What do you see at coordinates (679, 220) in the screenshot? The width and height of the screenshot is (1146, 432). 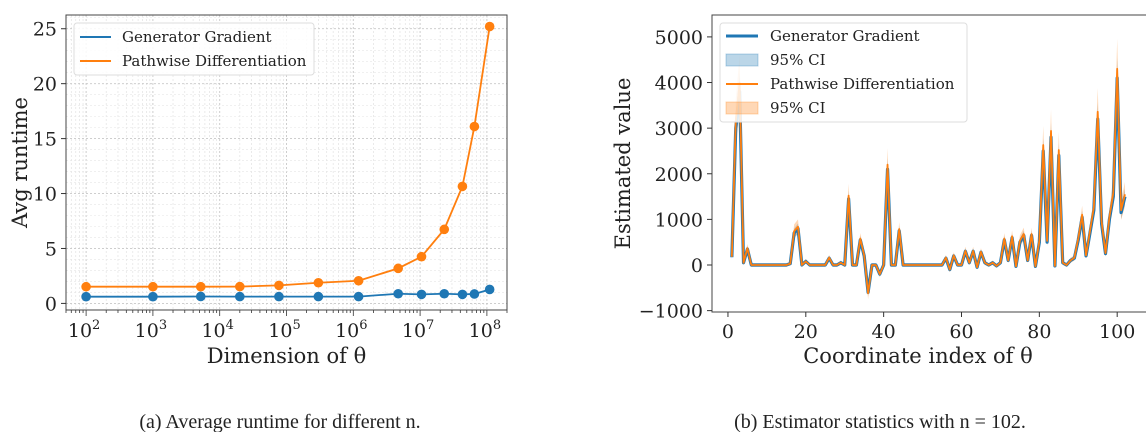 I see `y-tick-label: 1000` at bounding box center [679, 220].